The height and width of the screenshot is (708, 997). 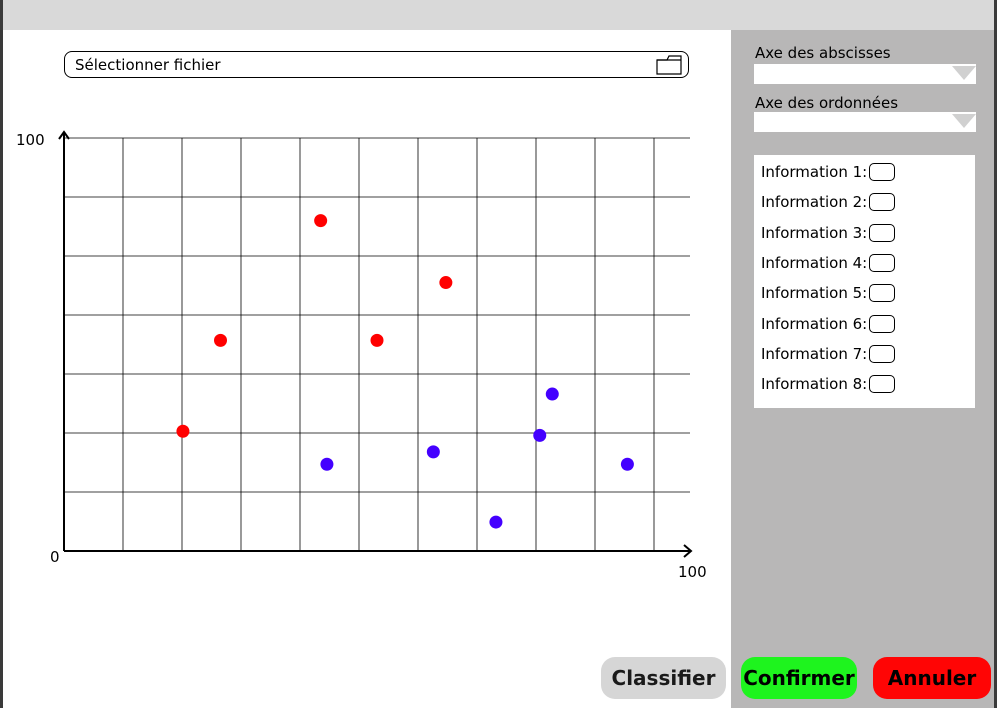 I want to click on info-row: Information 3:, so click(x=828, y=233).